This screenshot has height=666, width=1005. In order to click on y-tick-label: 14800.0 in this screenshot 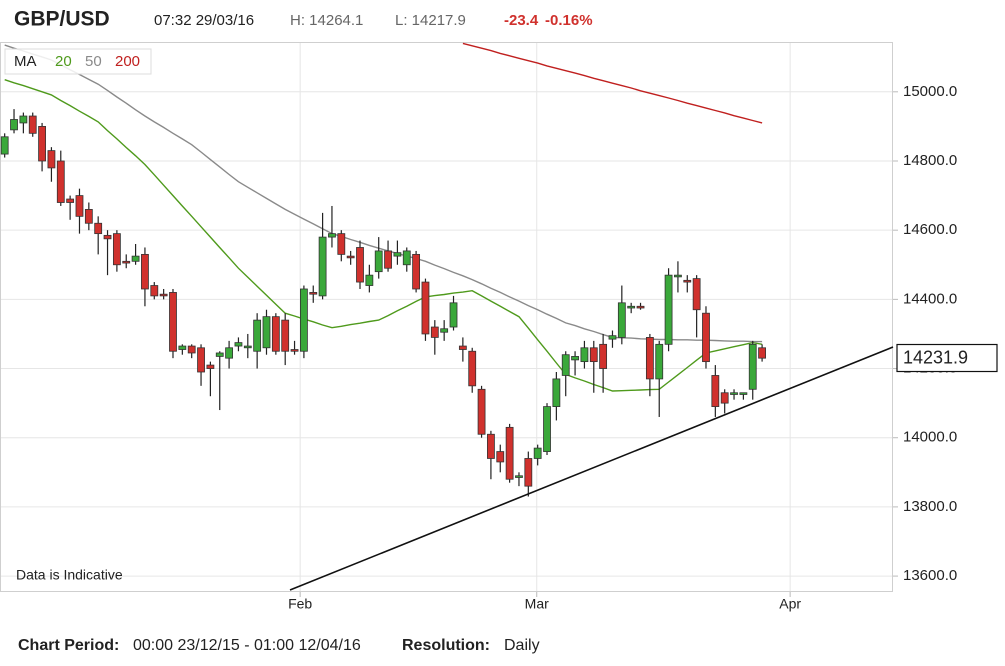, I will do `click(930, 160)`.